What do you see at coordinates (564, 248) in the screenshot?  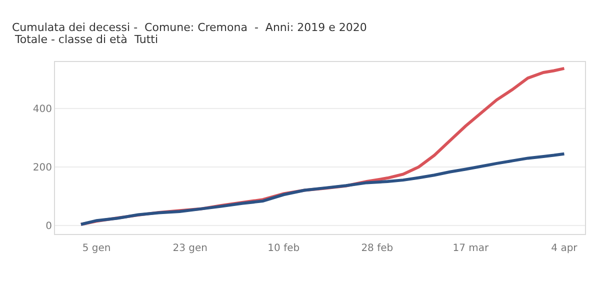 I see `x-tick-label: 4 apr` at bounding box center [564, 248].